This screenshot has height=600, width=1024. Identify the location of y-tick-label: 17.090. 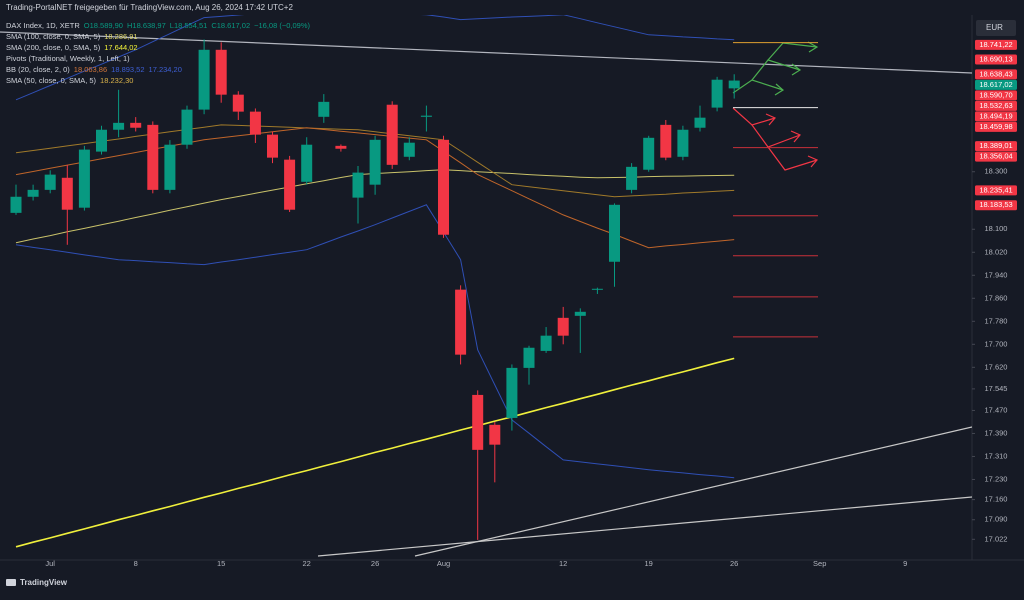
(996, 519).